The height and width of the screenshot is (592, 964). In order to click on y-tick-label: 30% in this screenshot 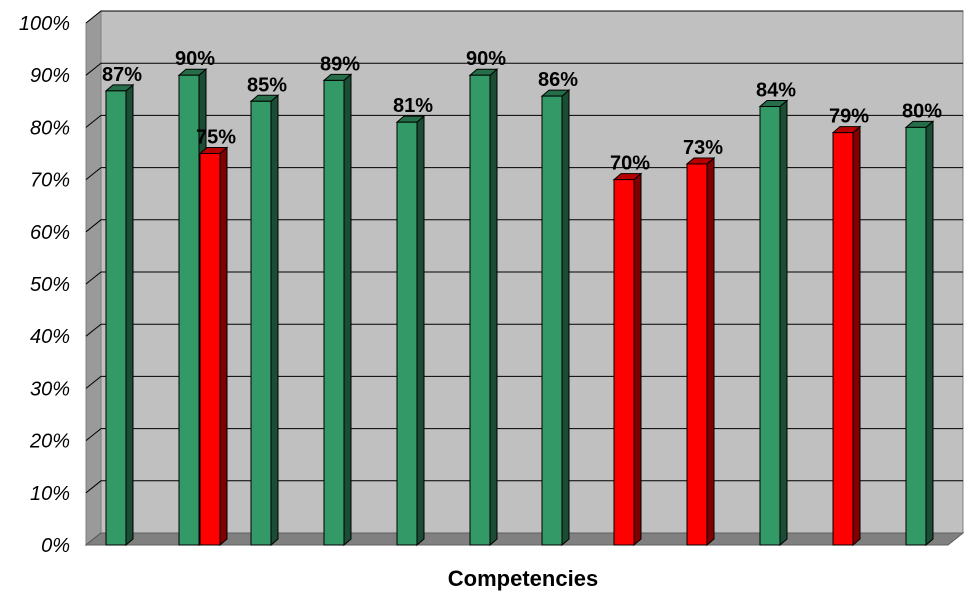, I will do `click(50, 389)`.